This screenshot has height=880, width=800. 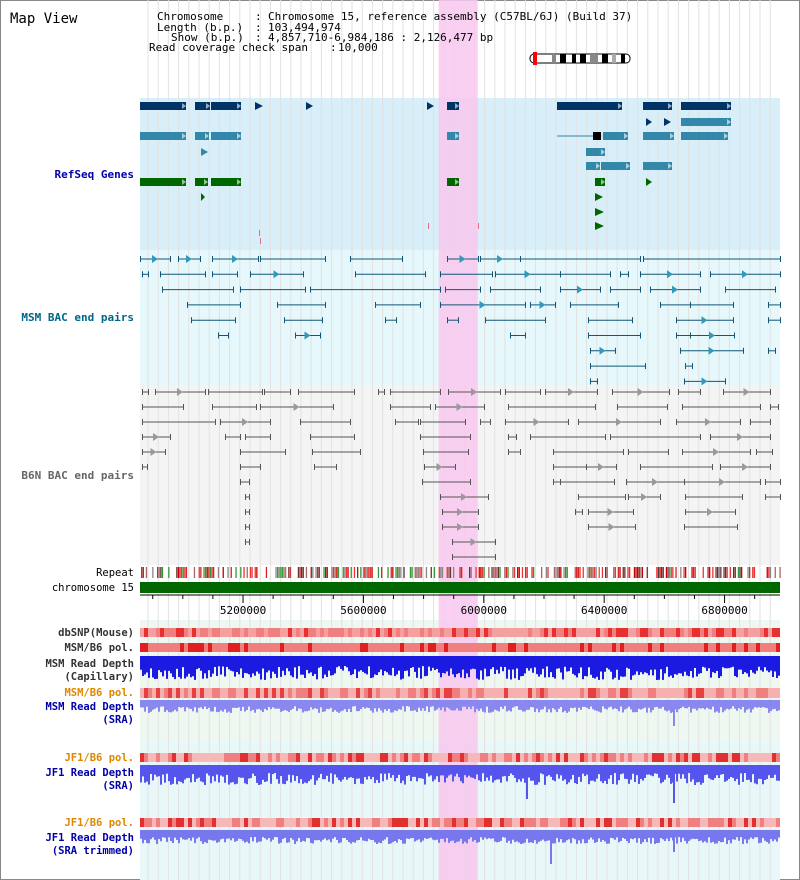 What do you see at coordinates (626, 136) in the screenshot?
I see `gene-strand-mark` at bounding box center [626, 136].